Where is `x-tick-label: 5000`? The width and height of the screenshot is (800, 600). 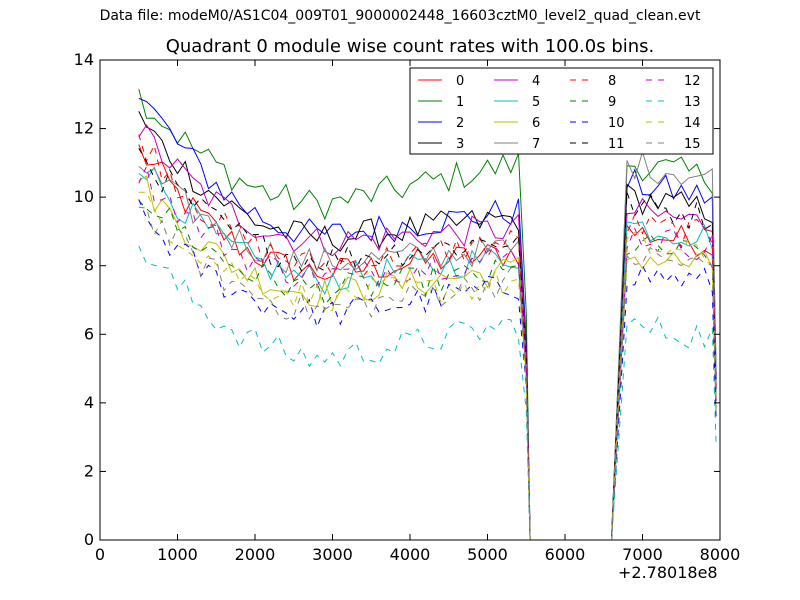 x-tick-label: 5000 is located at coordinates (487, 554).